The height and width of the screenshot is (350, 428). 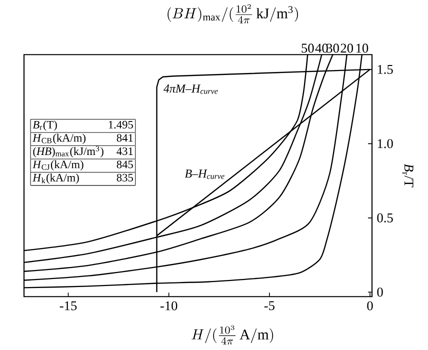 What do you see at coordinates (347, 48) in the screenshot?
I see `series-label: 20` at bounding box center [347, 48].